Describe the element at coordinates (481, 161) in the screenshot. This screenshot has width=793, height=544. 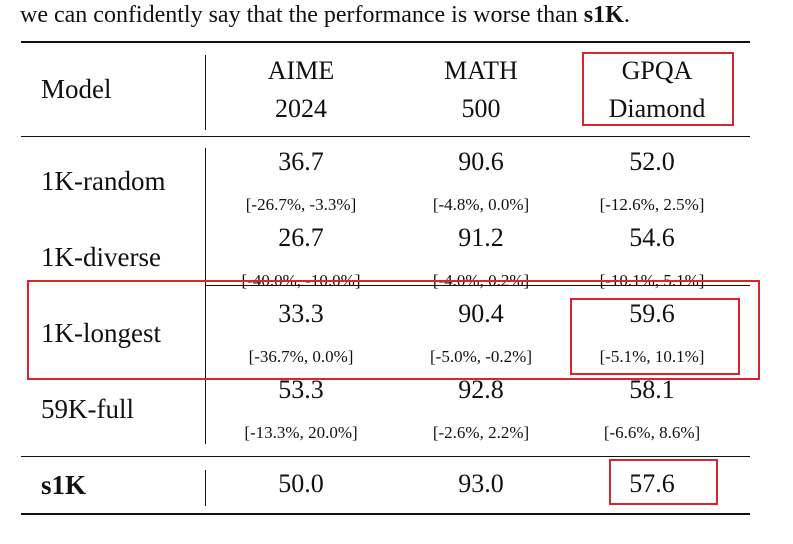
I see `cell-value: 90.6` at that location.